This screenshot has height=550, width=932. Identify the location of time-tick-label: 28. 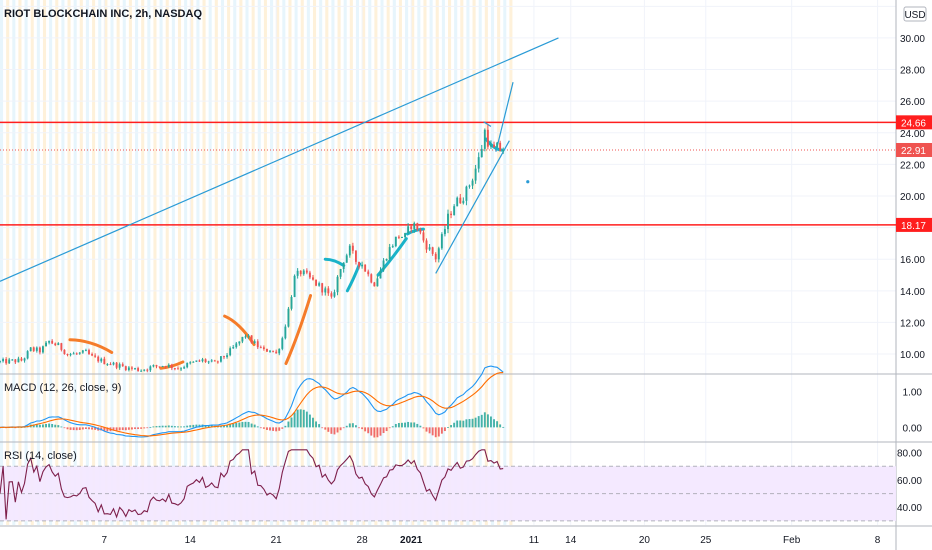
(363, 540).